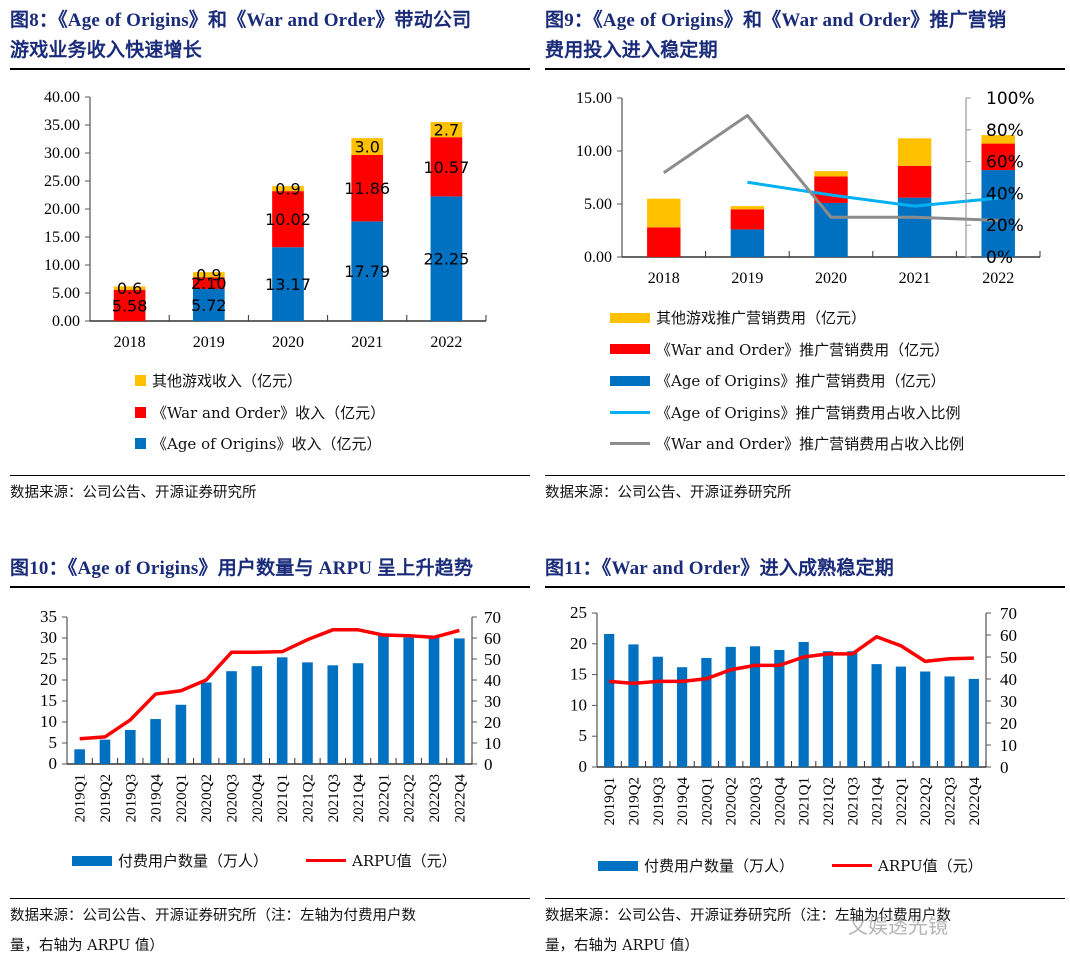 The width and height of the screenshot is (1070, 968). Describe the element at coordinates (852, 709) in the screenshot. I see `bar-2021Q3-s0` at that location.